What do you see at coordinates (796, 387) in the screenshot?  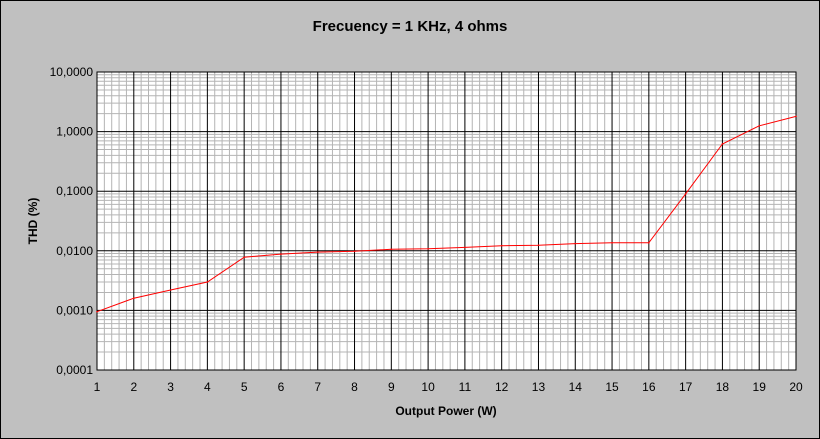 I see `x-tick-label: 20` at bounding box center [796, 387].